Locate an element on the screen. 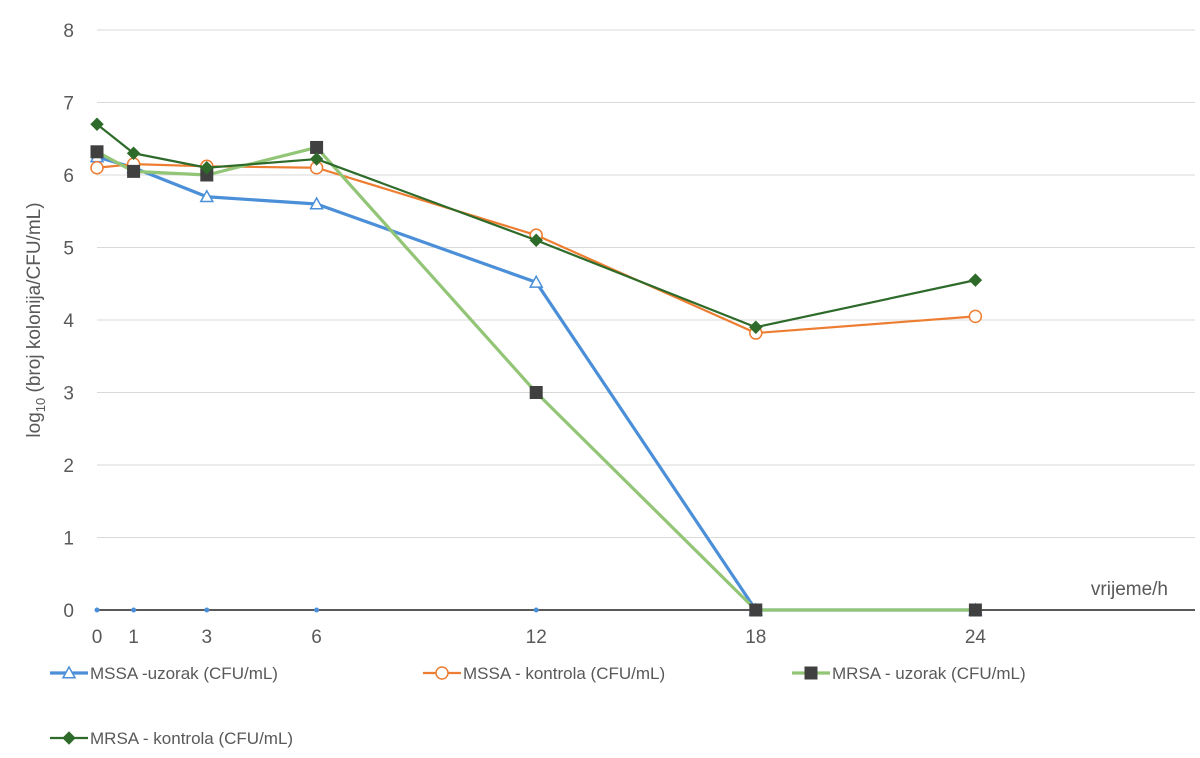  x-axis-ticks: 0 1 3 6 12 18 24 is located at coordinates (539, 637).